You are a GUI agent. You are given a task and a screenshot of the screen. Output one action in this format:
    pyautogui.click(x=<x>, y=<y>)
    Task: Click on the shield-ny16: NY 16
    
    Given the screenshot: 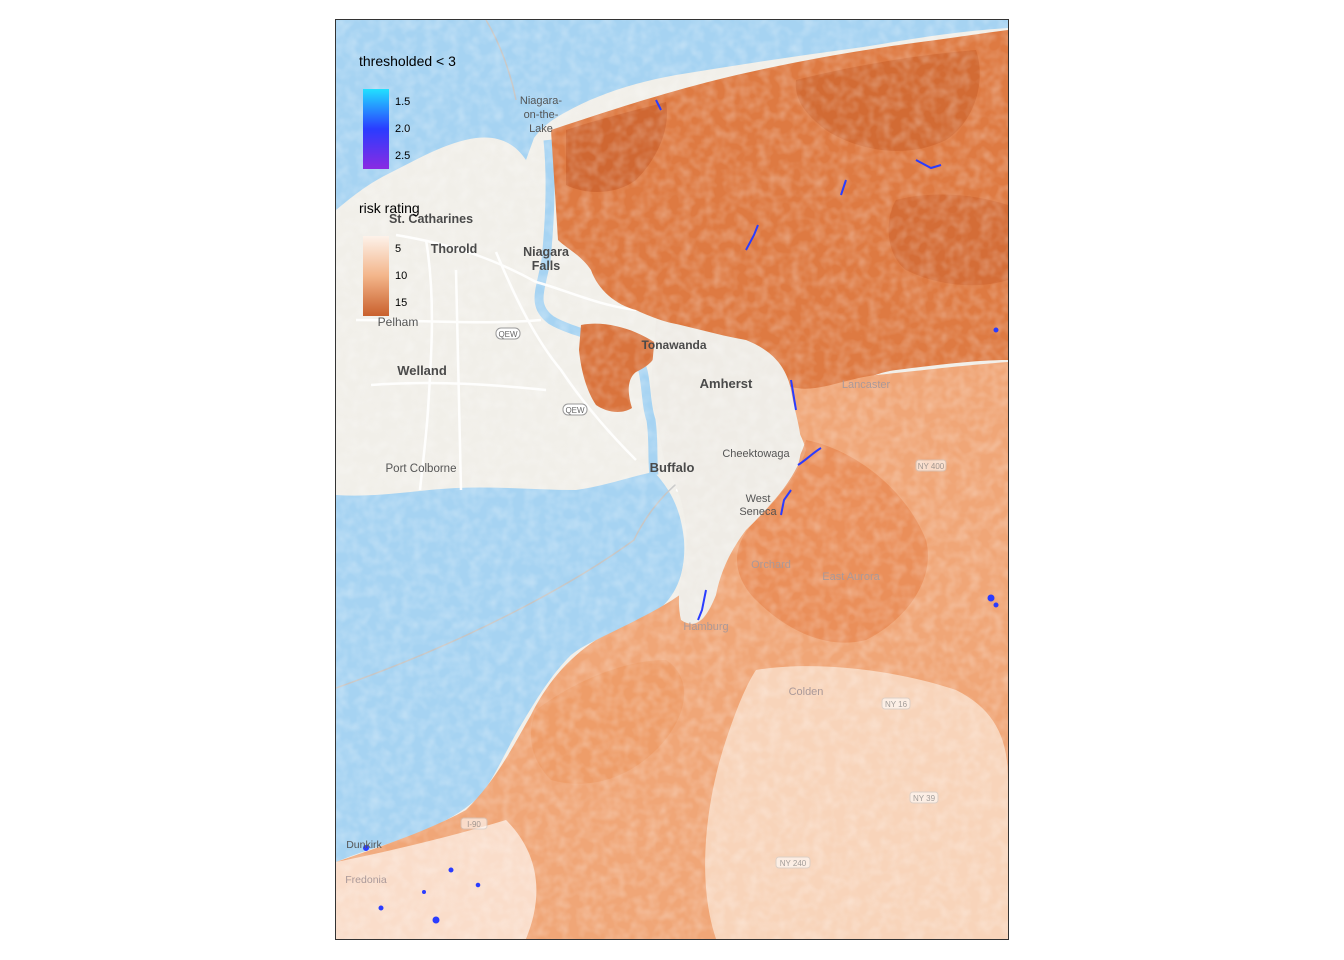 What is the action you would take?
    pyautogui.click(x=896, y=704)
    